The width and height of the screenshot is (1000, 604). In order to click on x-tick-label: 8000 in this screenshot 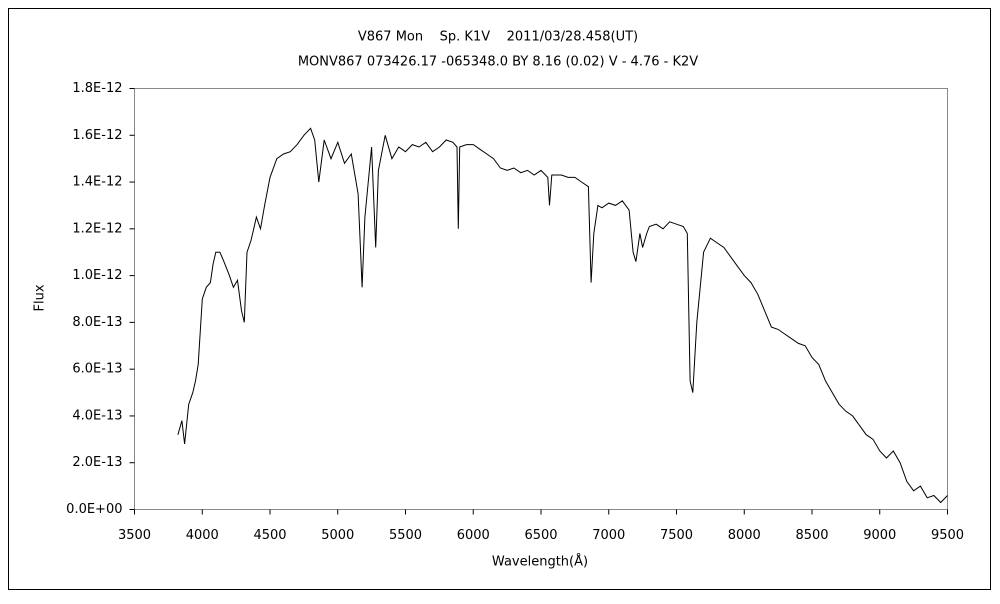, I will do `click(744, 535)`.